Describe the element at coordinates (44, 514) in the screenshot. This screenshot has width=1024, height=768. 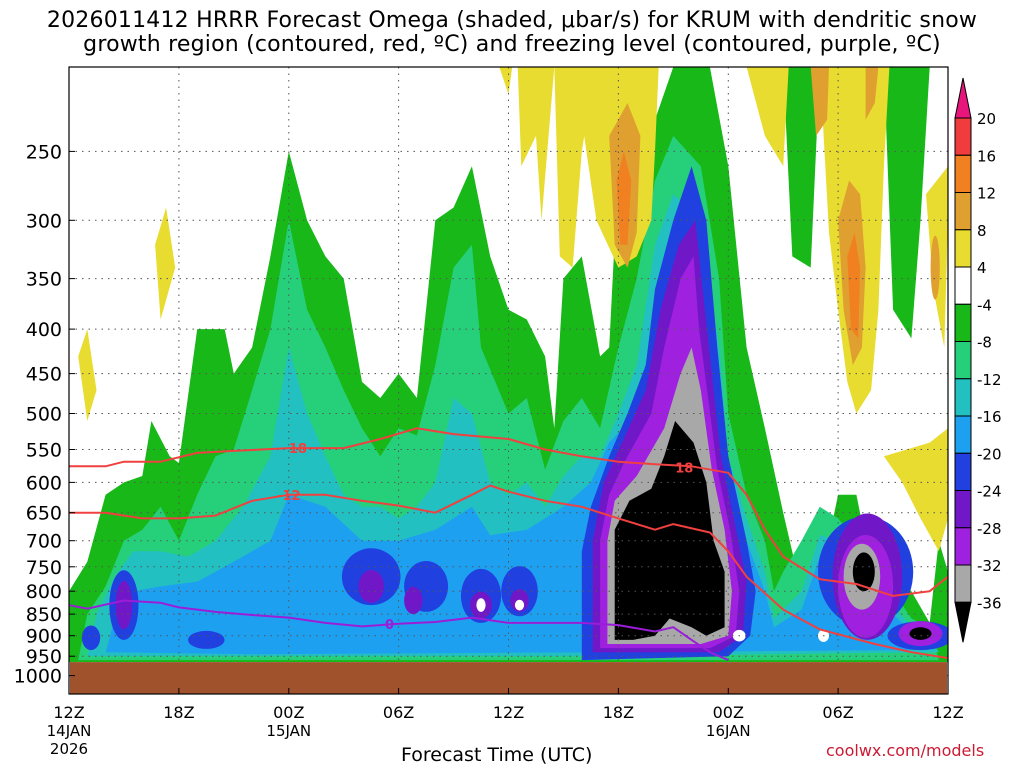
I see `y-tick-label-650: 650` at that location.